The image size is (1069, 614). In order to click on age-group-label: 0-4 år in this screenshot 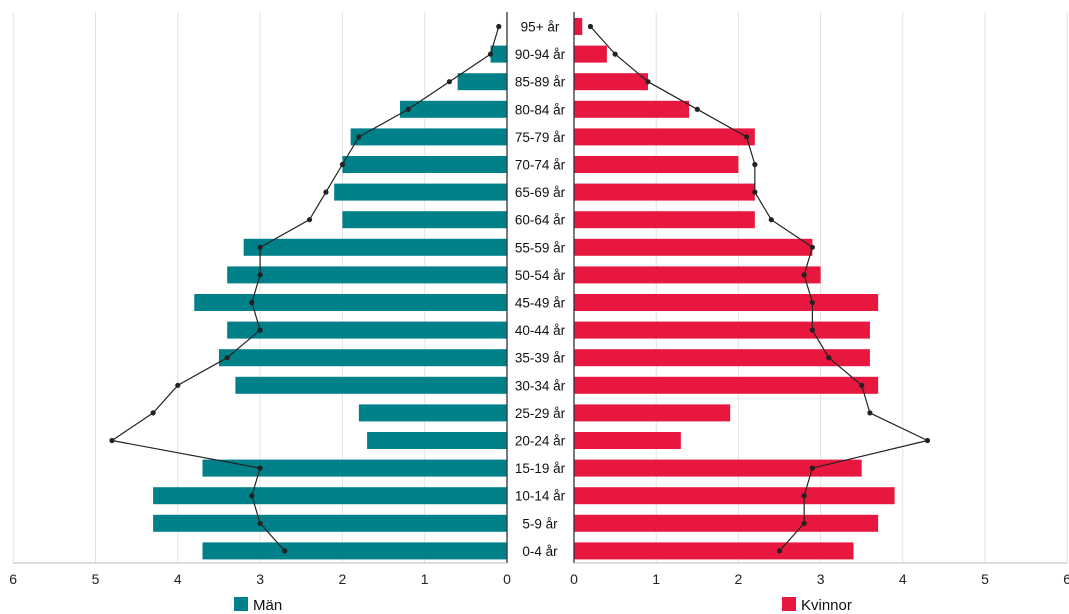, I will do `click(540, 551)`.